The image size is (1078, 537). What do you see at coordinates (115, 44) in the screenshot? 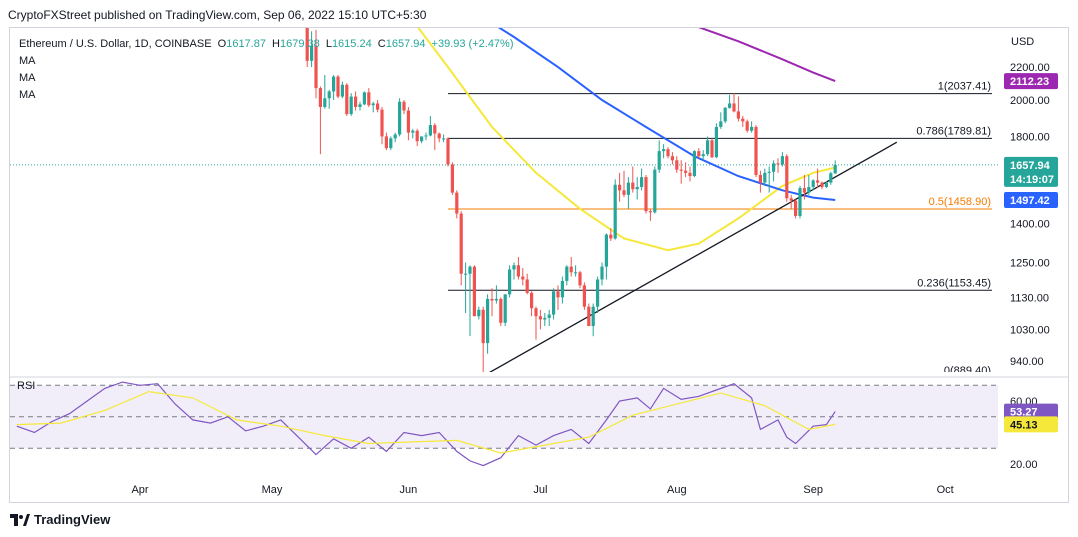
I see `legend-symbol: Ethereum / U.S. Dollar, 1D, COINBASE` at bounding box center [115, 44].